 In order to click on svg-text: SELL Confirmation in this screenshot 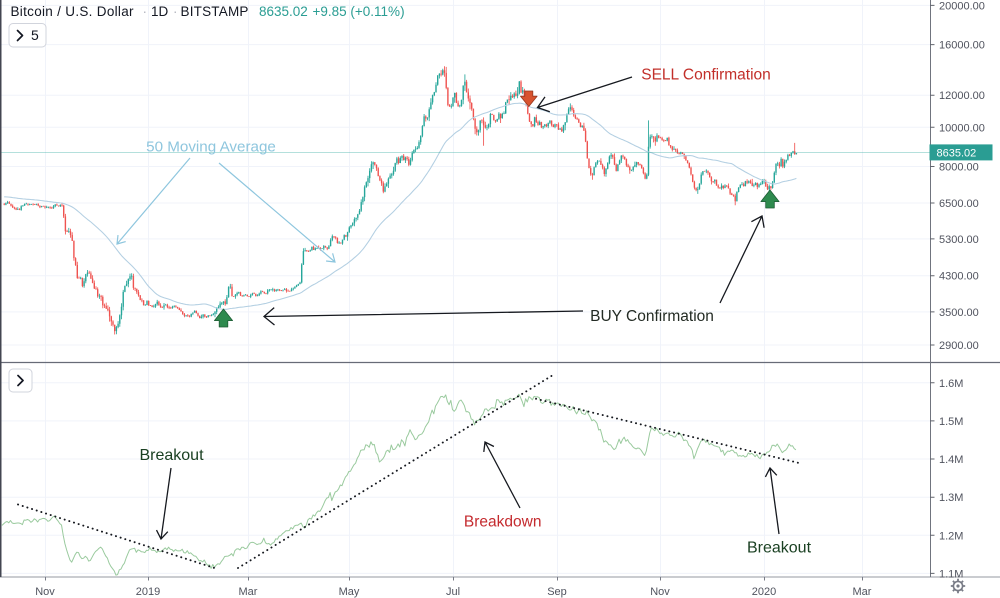, I will do `click(706, 74)`.